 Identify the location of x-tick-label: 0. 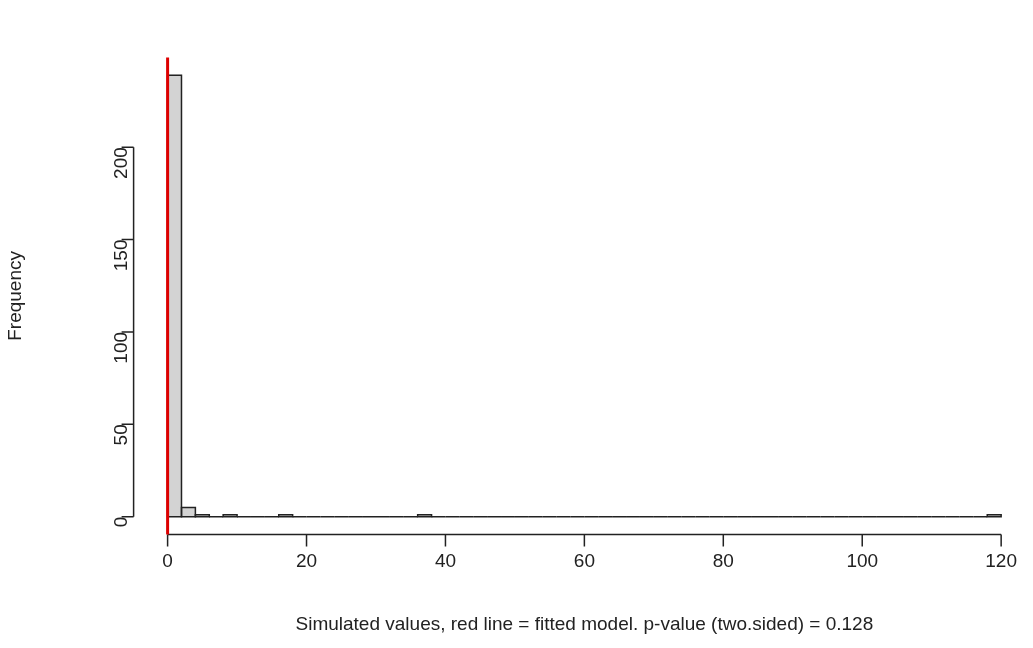
(167, 561).